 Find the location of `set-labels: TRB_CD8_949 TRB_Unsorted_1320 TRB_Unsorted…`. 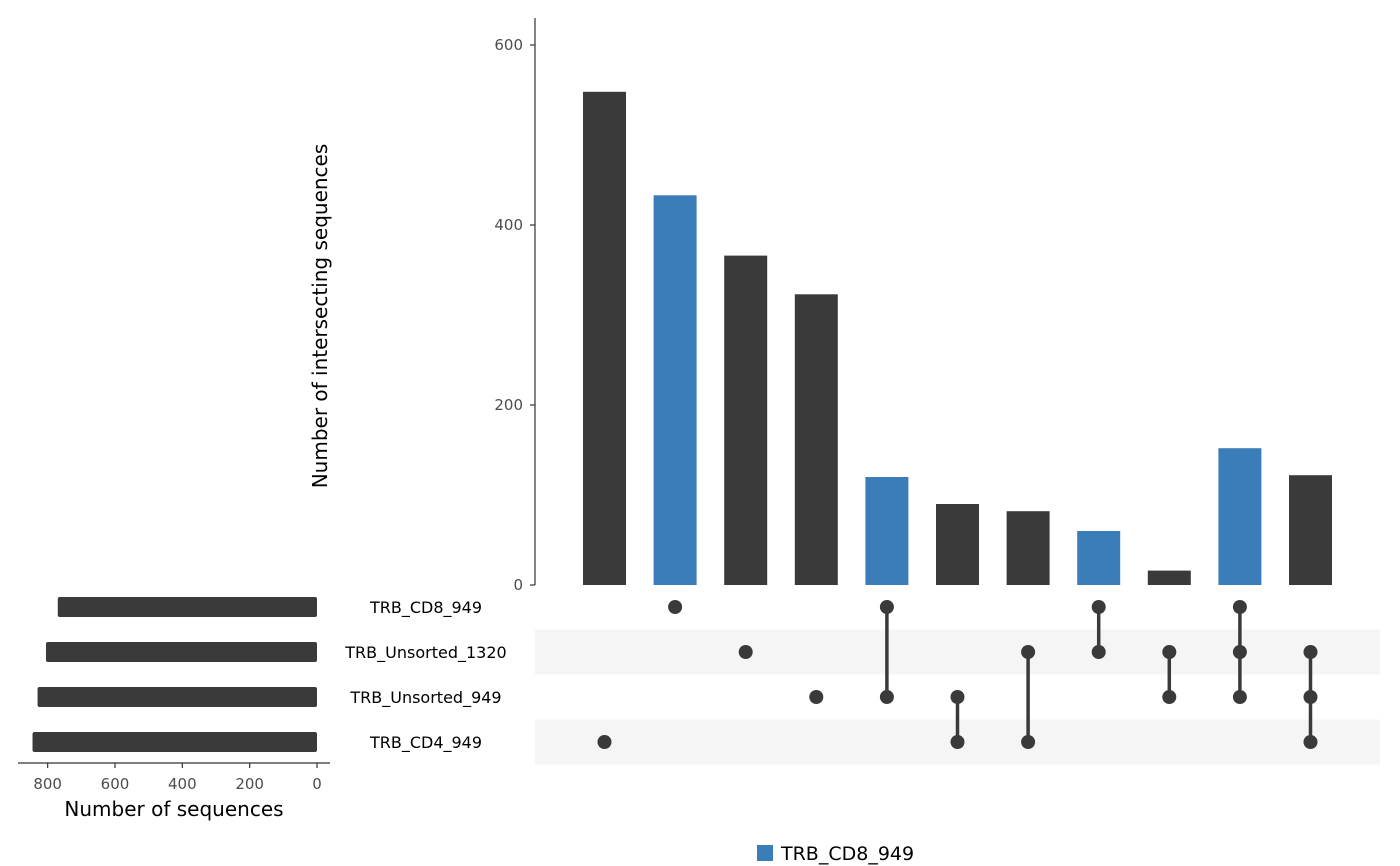

set-labels: TRB_CD8_949 TRB_Unsorted_1320 TRB_Unsorted… is located at coordinates (425, 675).